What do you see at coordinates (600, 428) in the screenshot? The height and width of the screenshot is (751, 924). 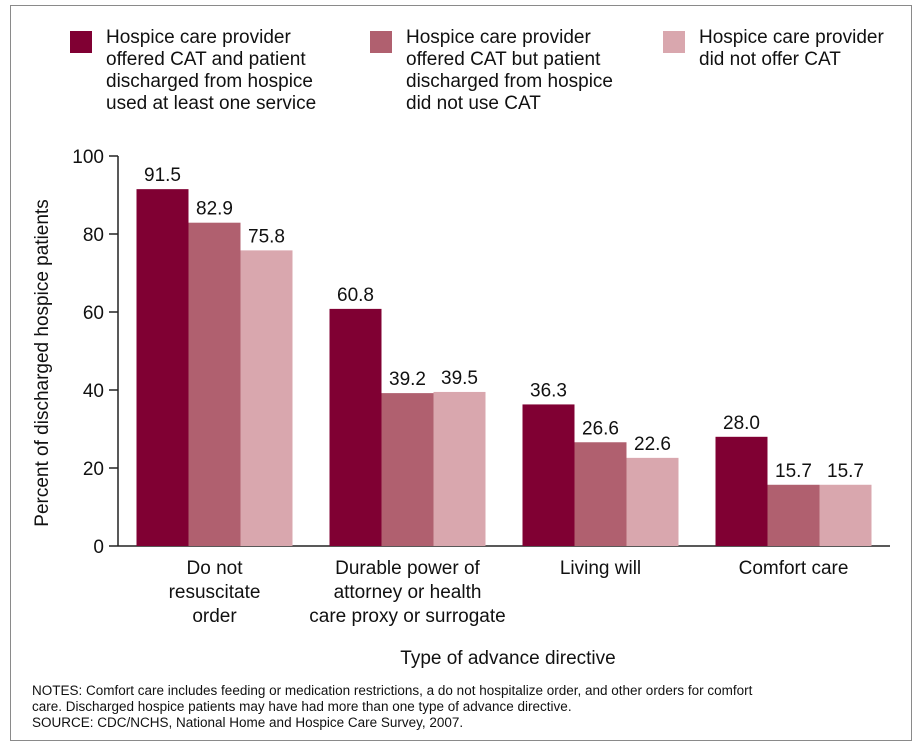 I see `bar-value-label: 26.6` at bounding box center [600, 428].